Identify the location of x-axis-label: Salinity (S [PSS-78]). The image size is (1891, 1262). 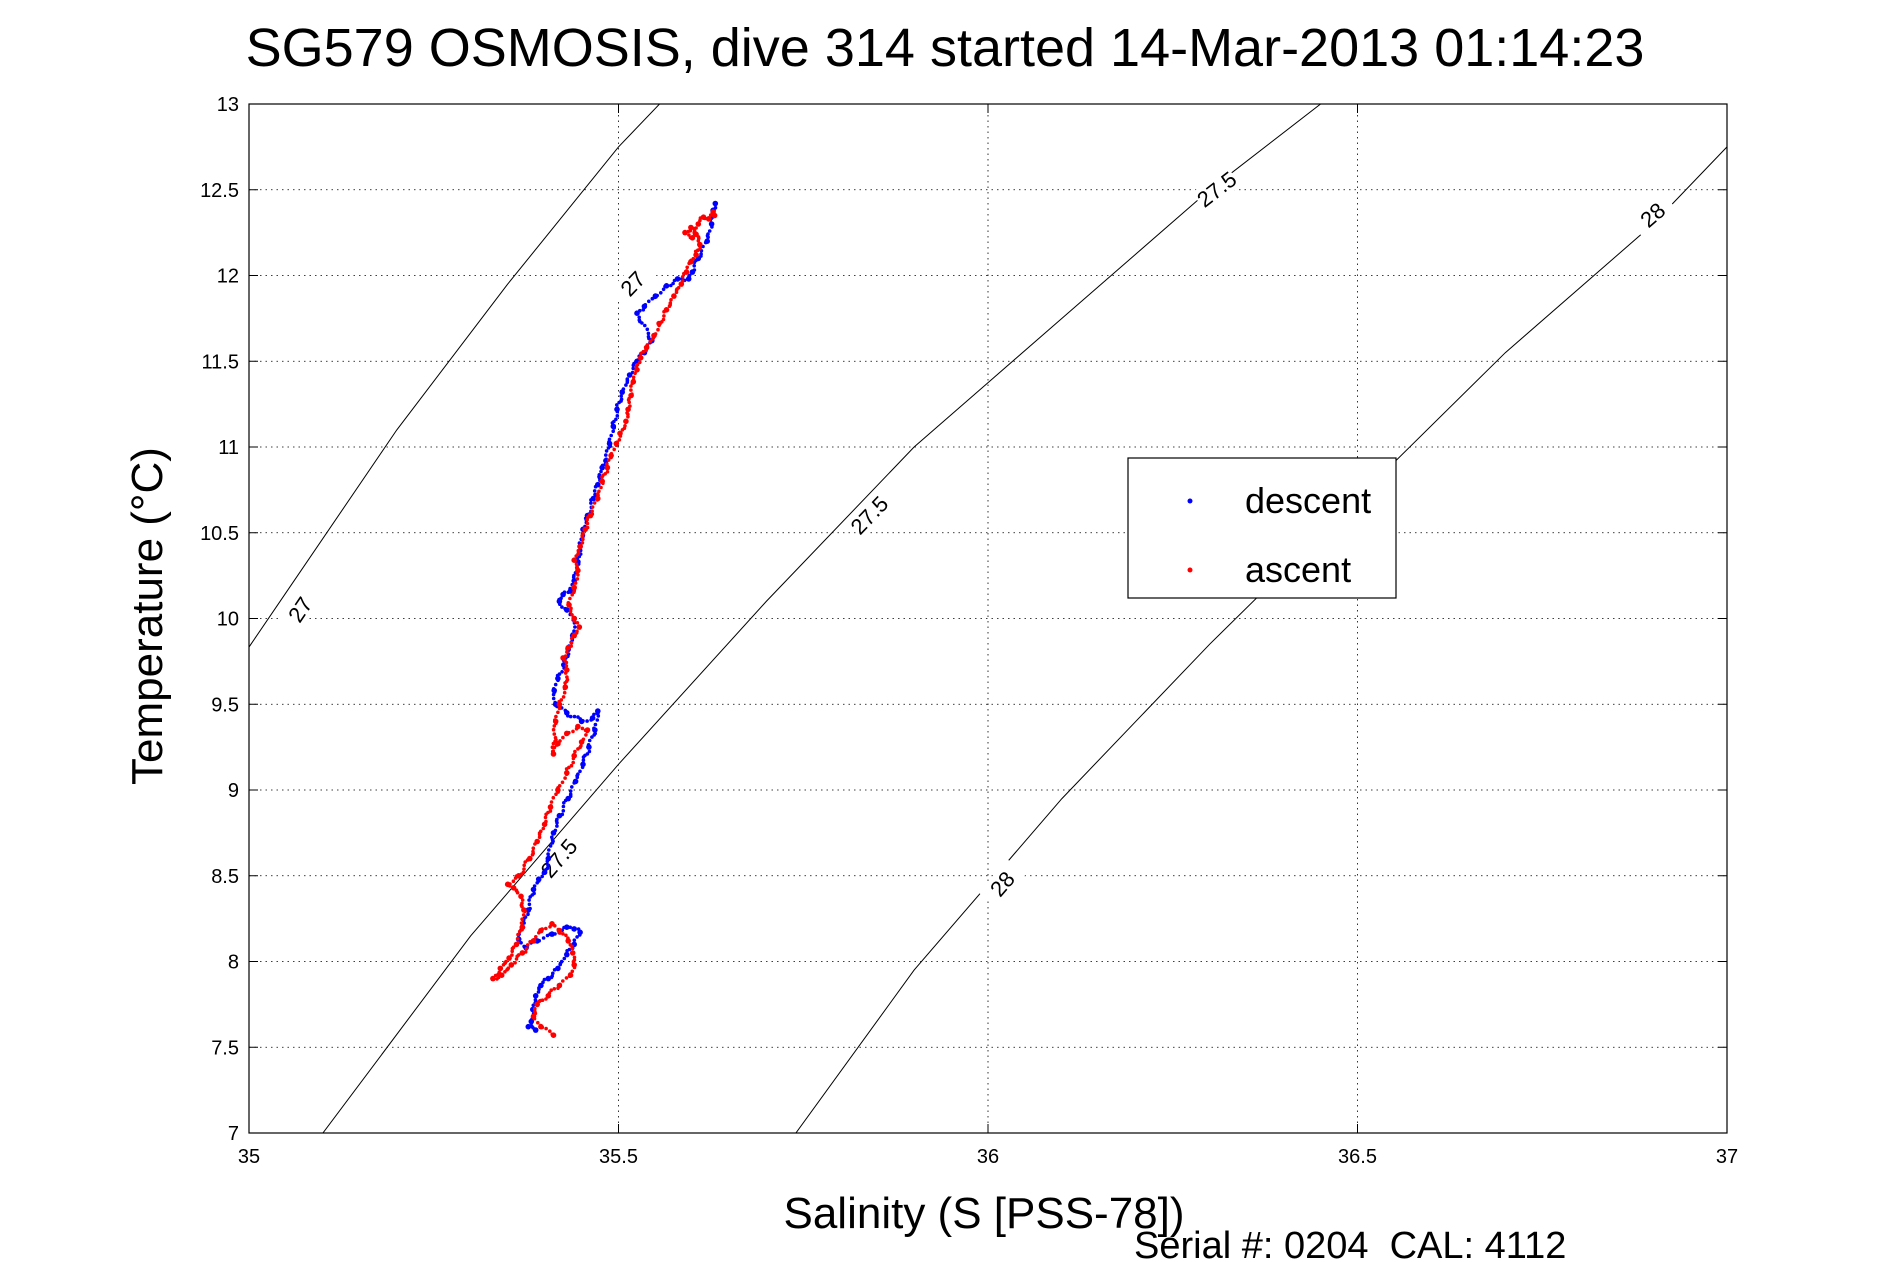
(983, 1213).